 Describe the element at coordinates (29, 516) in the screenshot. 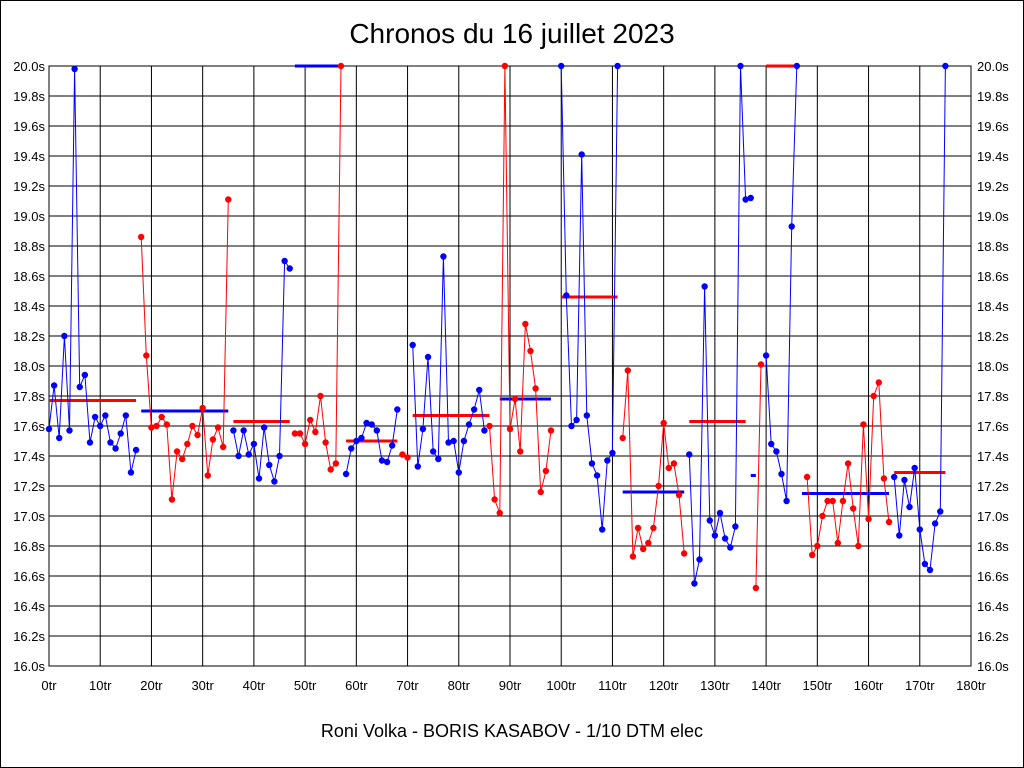

I see `y-tick-label-left: 17.0s` at that location.